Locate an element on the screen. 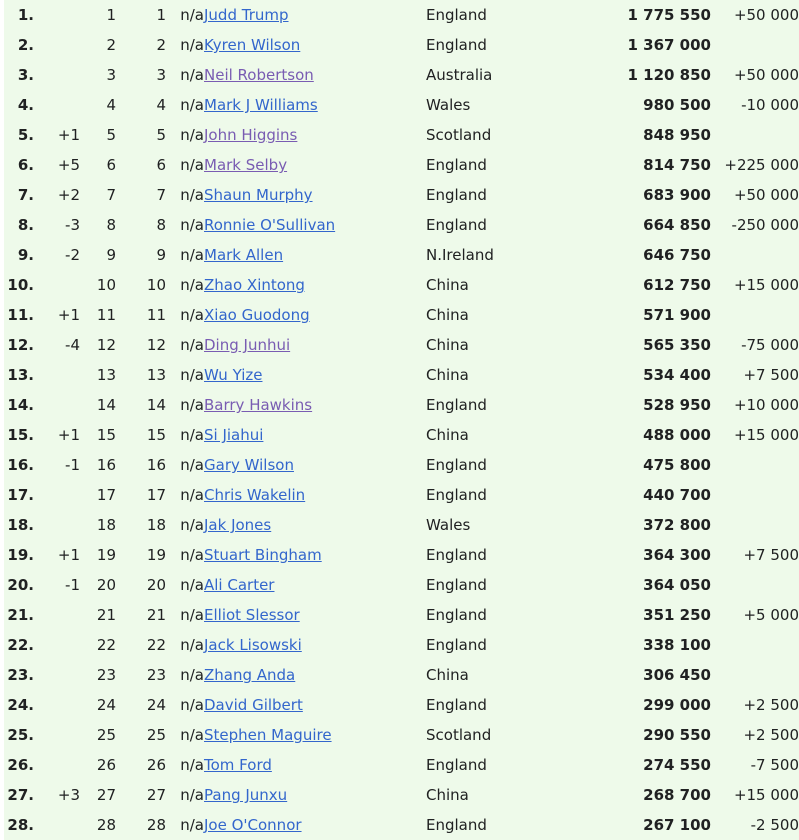  player-link: Pang Junxu is located at coordinates (246, 795).